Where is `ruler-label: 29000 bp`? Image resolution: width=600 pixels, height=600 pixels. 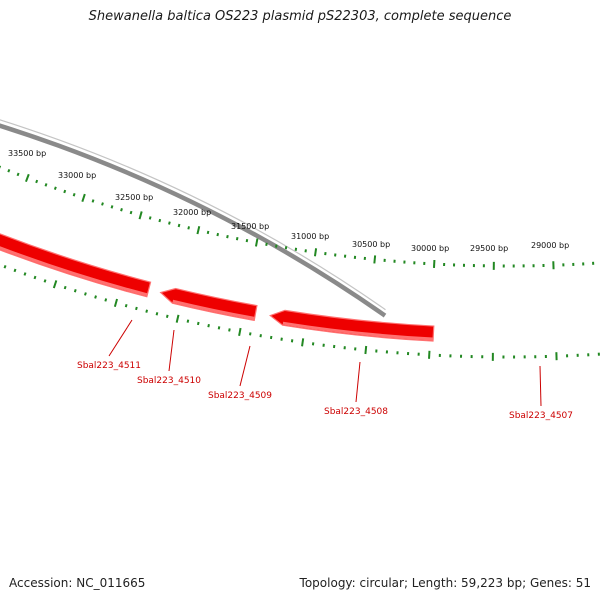
ruler-label: 29000 bp is located at coordinates (550, 245).